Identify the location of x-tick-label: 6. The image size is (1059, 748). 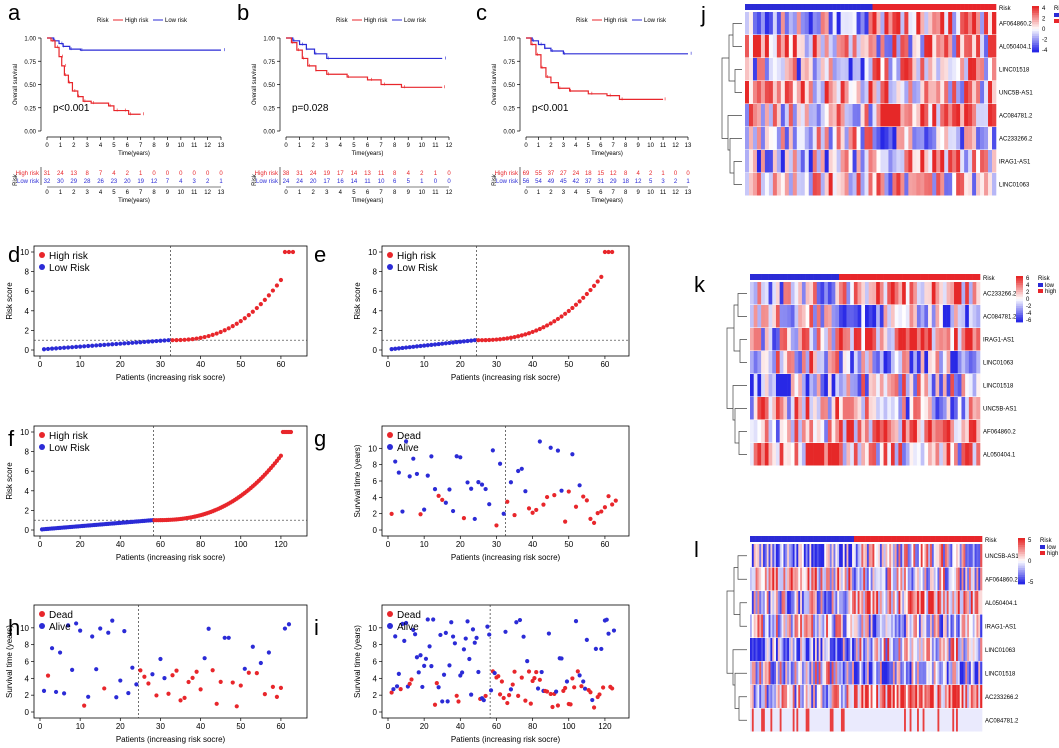
(601, 146).